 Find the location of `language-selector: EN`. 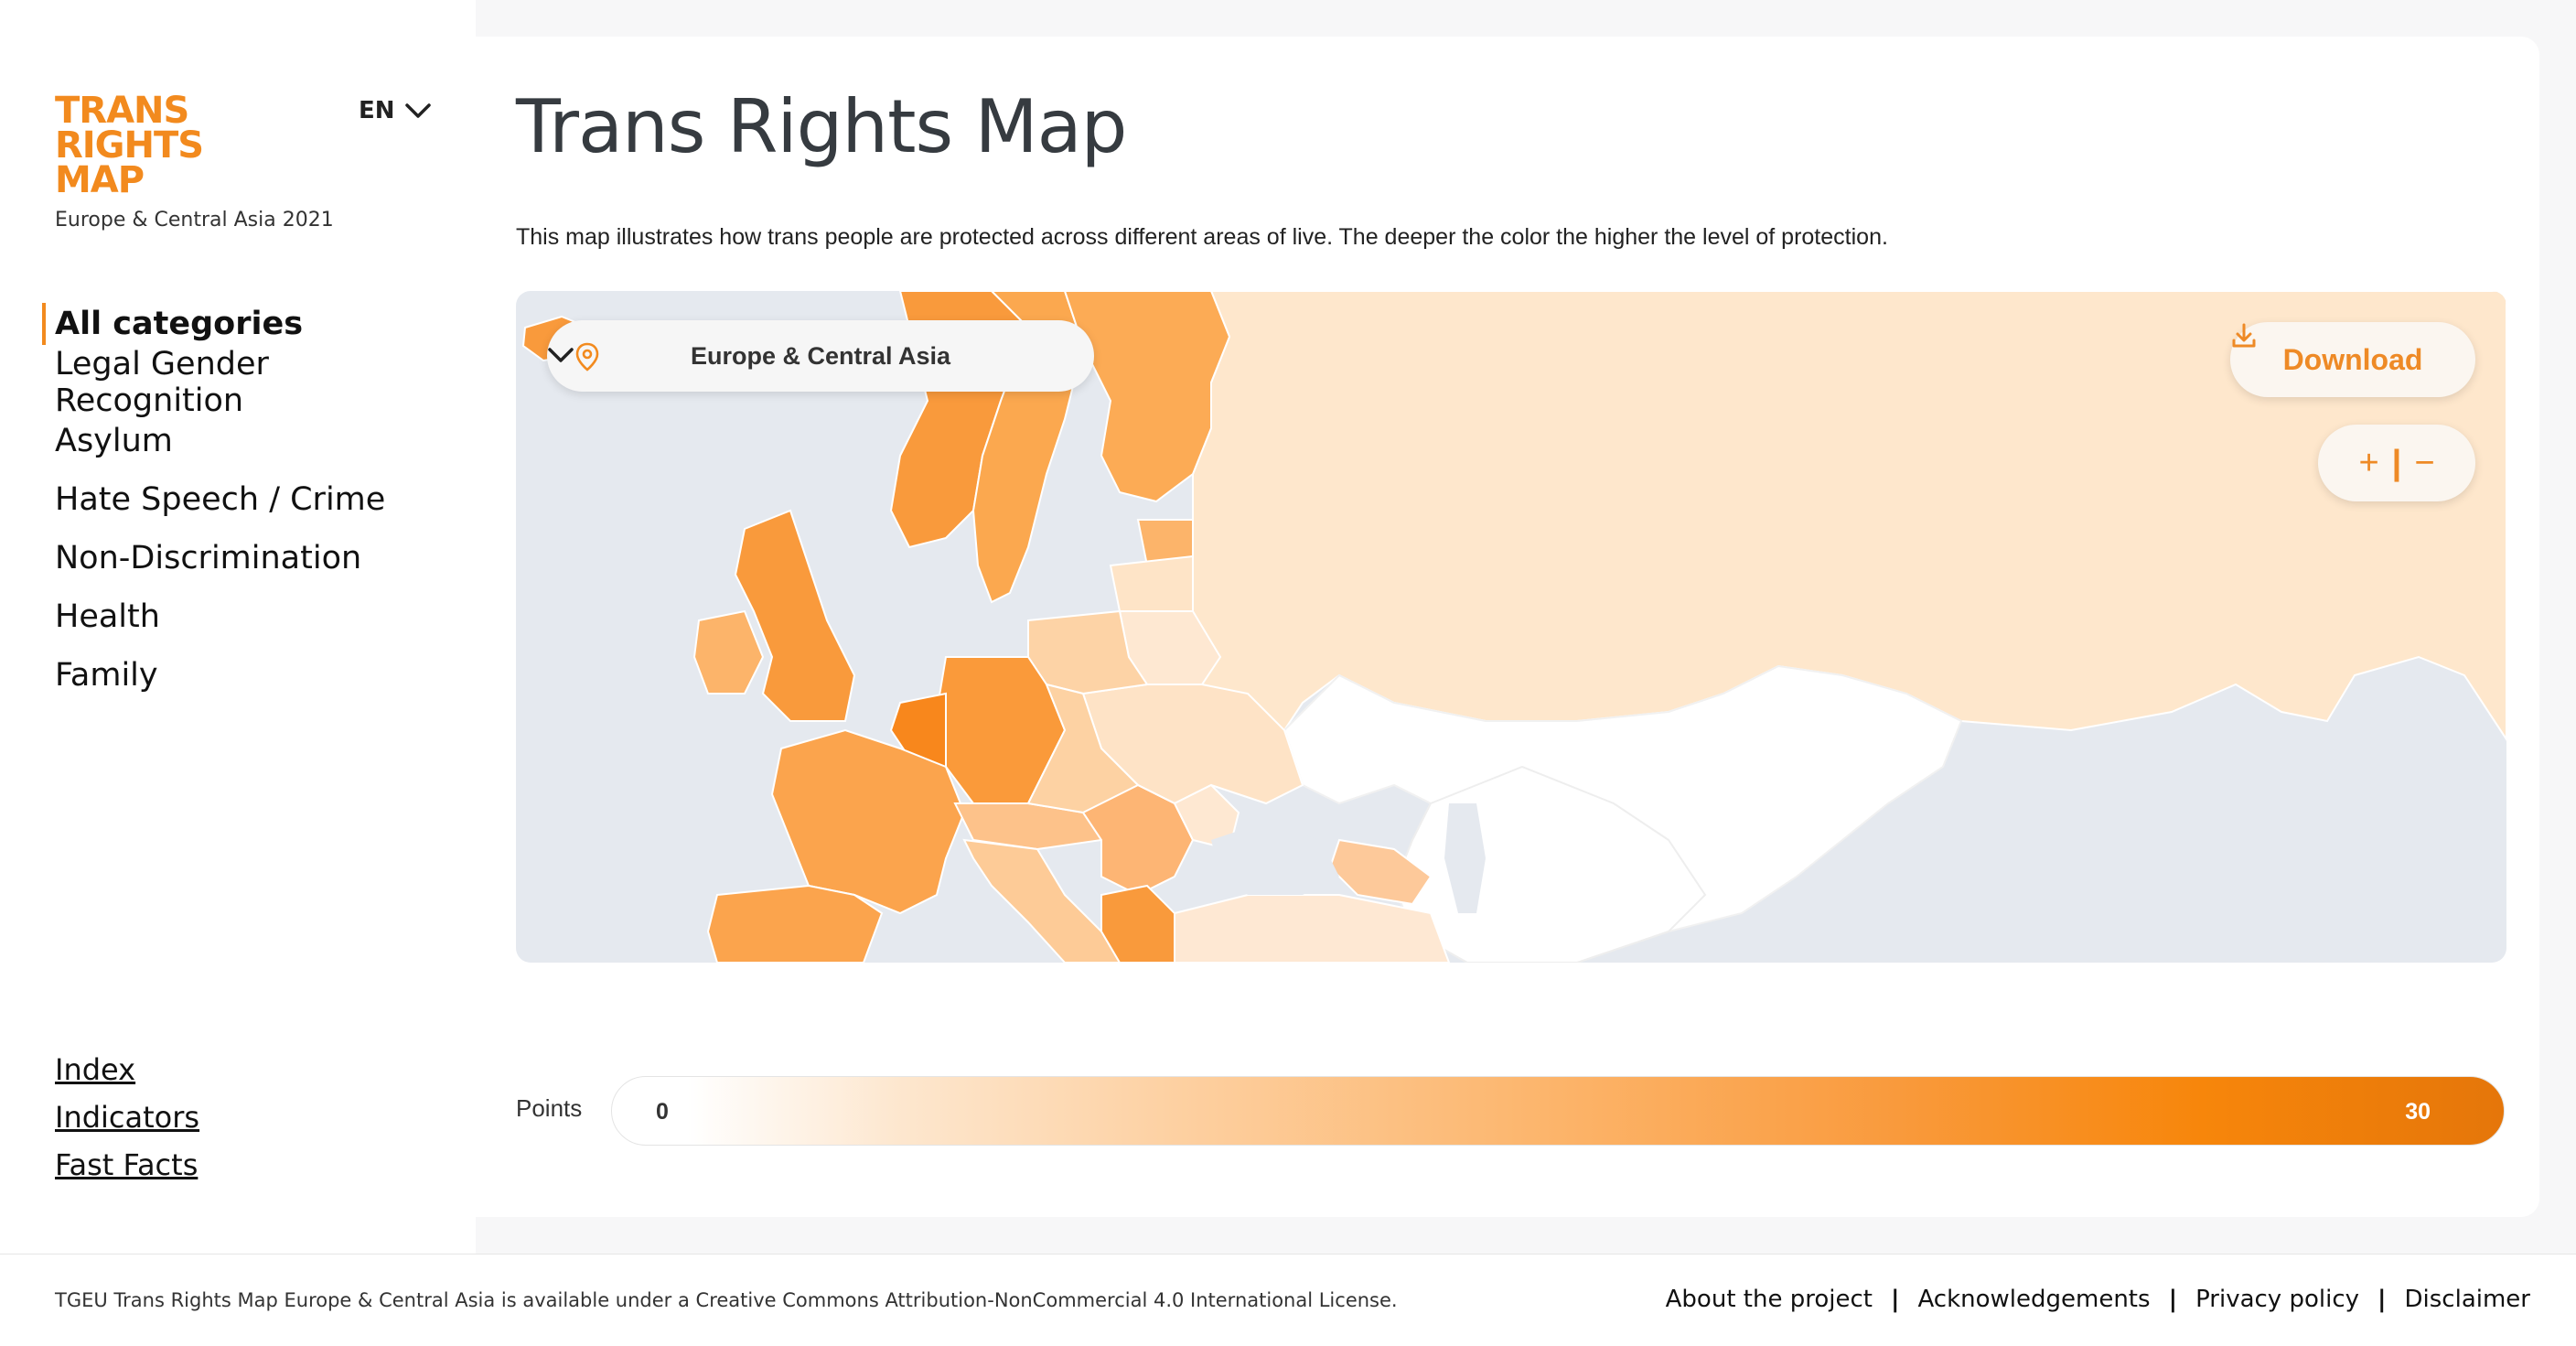

language-selector: EN is located at coordinates (396, 110).